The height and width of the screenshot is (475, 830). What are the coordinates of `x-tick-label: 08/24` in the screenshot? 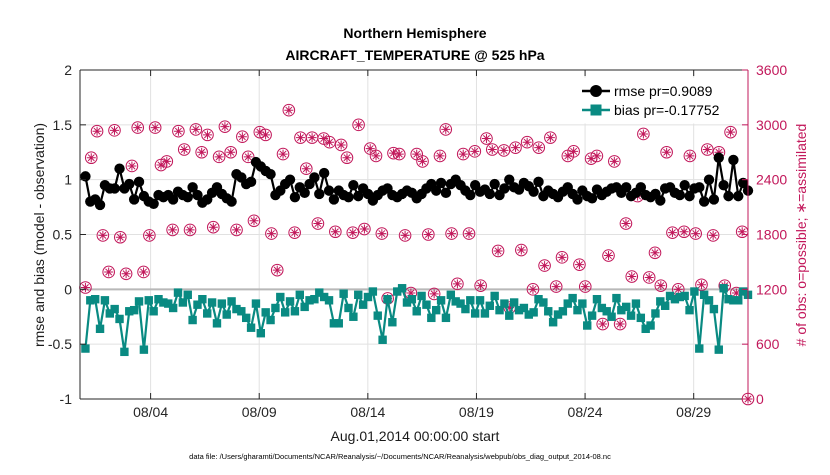 It's located at (585, 412).